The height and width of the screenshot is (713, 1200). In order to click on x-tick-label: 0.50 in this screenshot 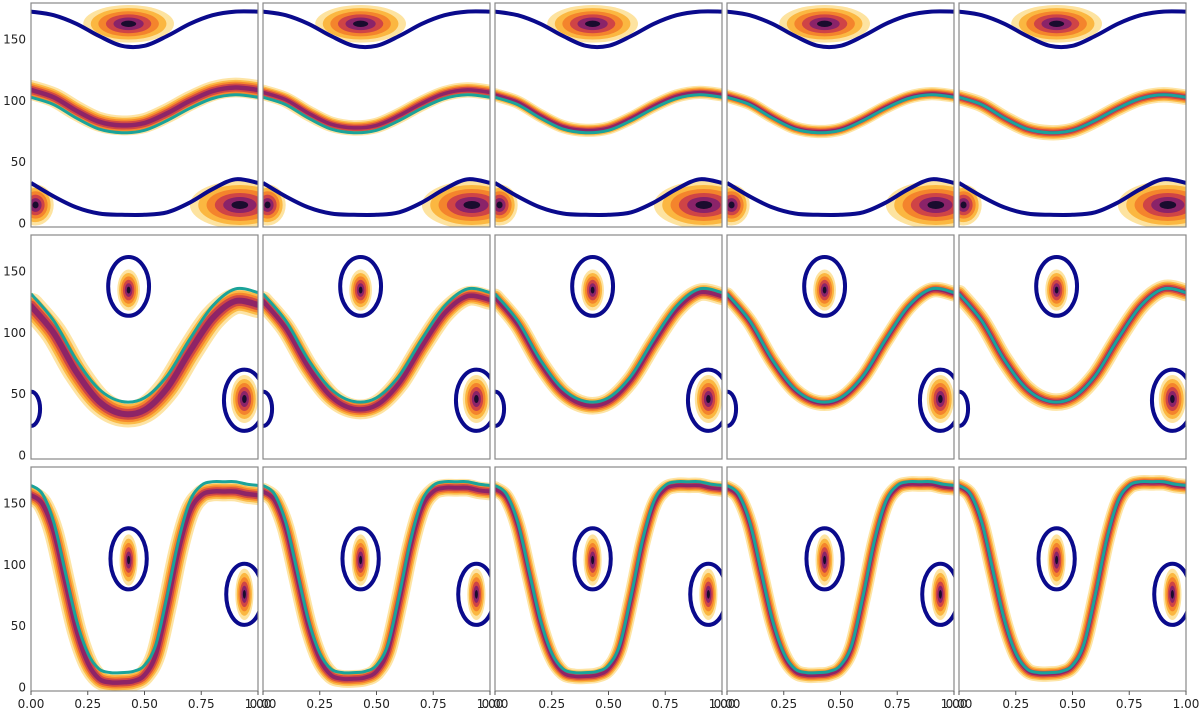, I will do `click(840, 704)`.